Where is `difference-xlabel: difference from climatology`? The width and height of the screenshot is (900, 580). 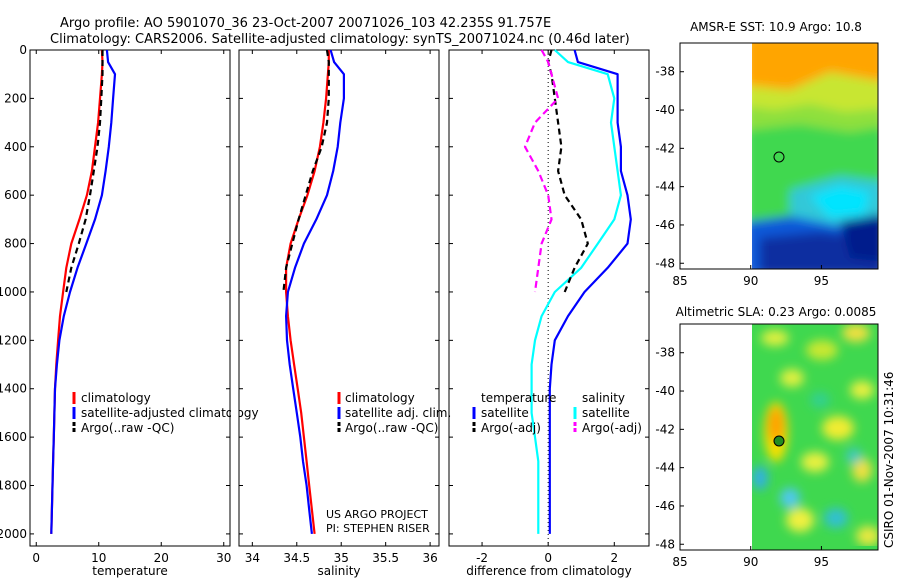 difference-xlabel: difference from climatology is located at coordinates (549, 571).